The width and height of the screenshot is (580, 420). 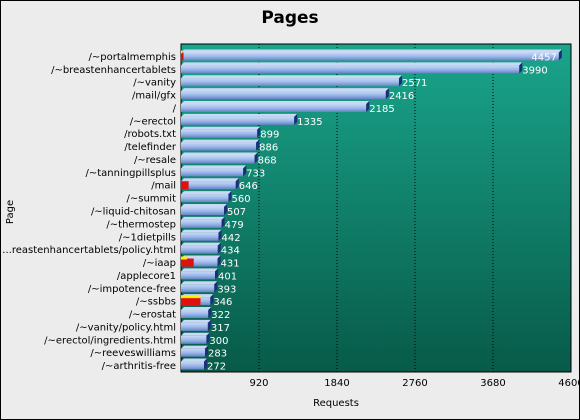 What do you see at coordinates (220, 328) in the screenshot?
I see `value-label: 317` at bounding box center [220, 328].